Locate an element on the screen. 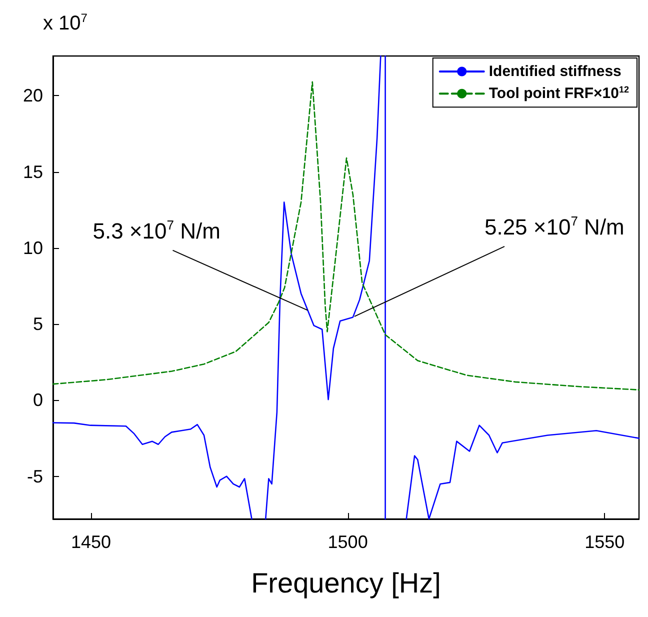  y-tick-label: 15 is located at coordinates (32, 172).